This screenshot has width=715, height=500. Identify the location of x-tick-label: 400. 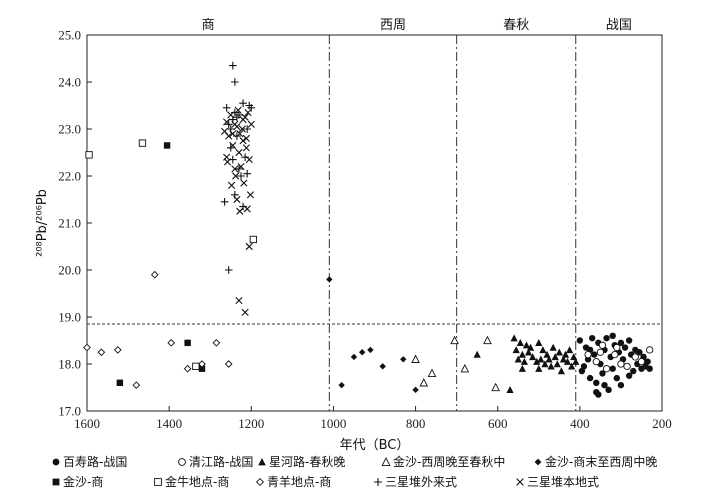
(580, 423).